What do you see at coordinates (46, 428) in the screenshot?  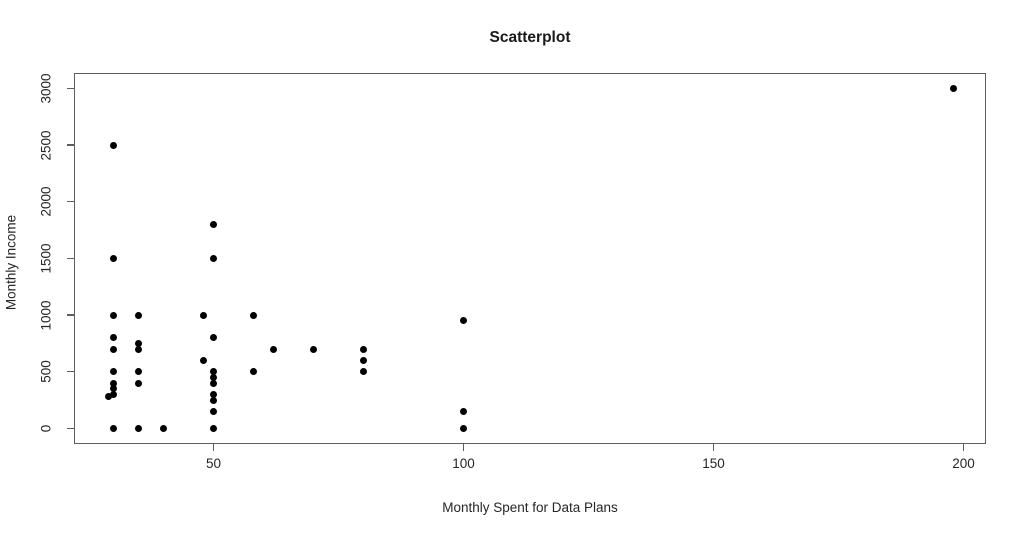 I see `y-tick-label: 0` at bounding box center [46, 428].